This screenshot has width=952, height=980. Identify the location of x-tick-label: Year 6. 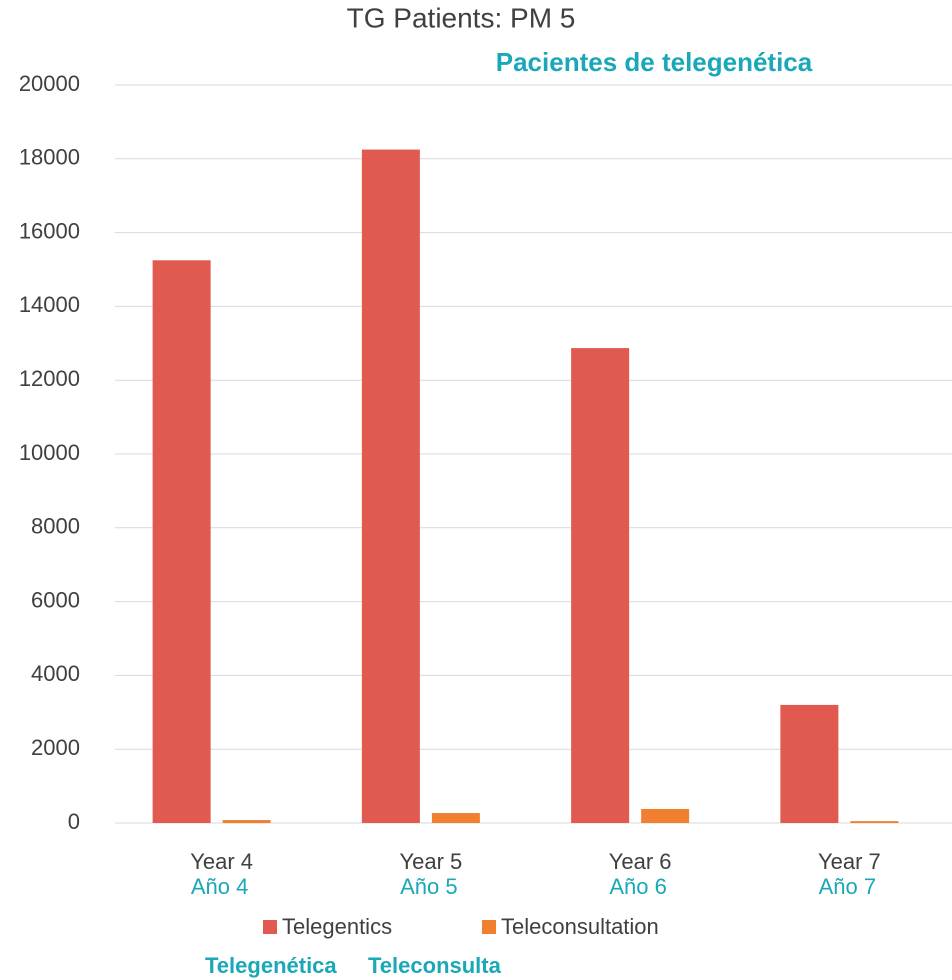
(640, 861).